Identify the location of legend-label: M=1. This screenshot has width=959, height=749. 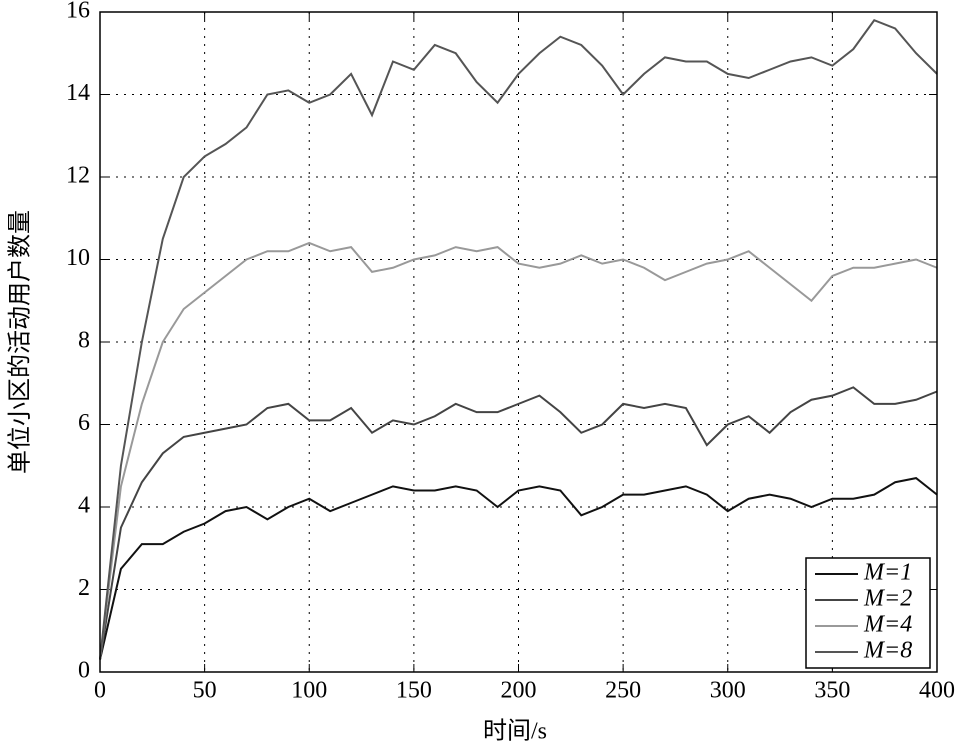
(887, 573).